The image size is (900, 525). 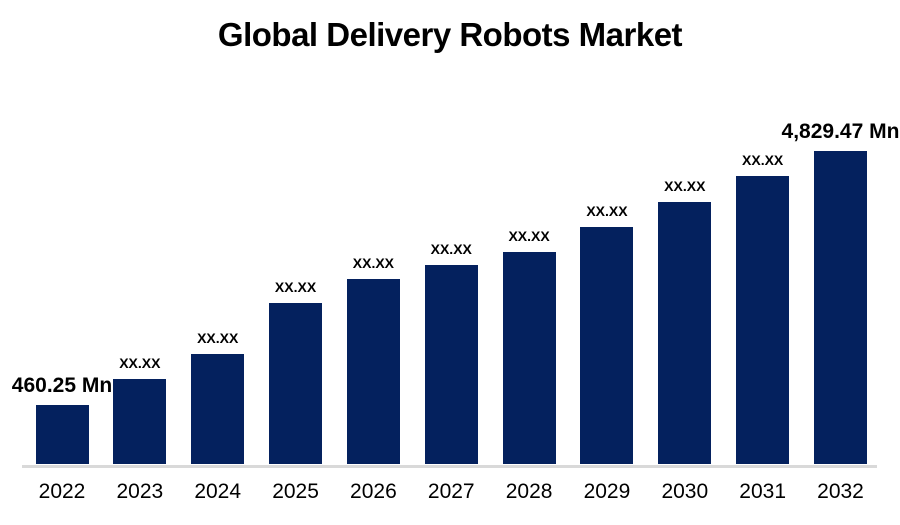 What do you see at coordinates (218, 491) in the screenshot?
I see `x-axis-label-2024: 2024` at bounding box center [218, 491].